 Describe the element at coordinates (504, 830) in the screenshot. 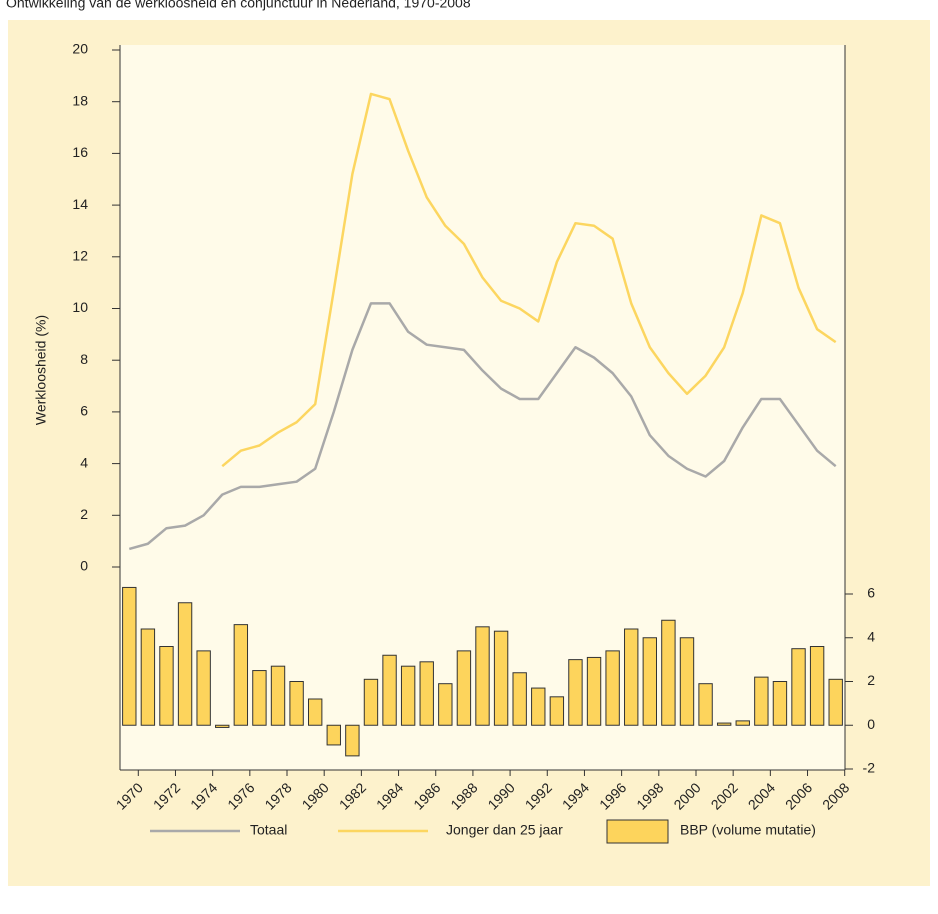

I see `legend-label: Jonger dan 25 jaar` at that location.